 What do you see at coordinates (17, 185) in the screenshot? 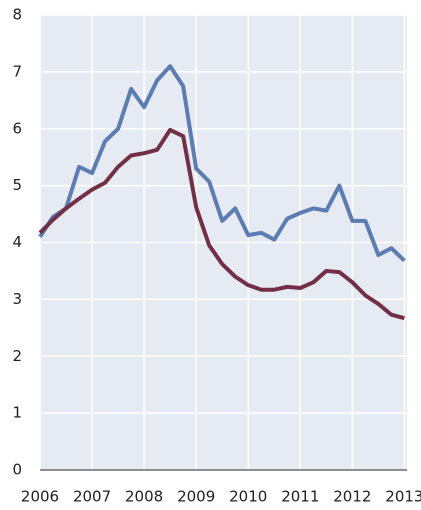
I see `y-tick-label: 5` at bounding box center [17, 185].